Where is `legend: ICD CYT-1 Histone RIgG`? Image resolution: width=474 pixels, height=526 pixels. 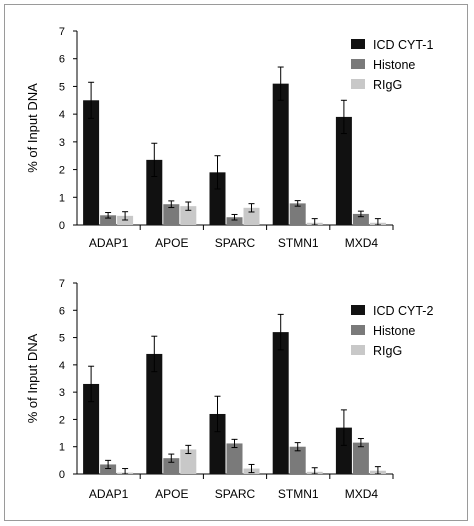
legend: ICD CYT-1 Histone RIgG is located at coordinates (392, 65).